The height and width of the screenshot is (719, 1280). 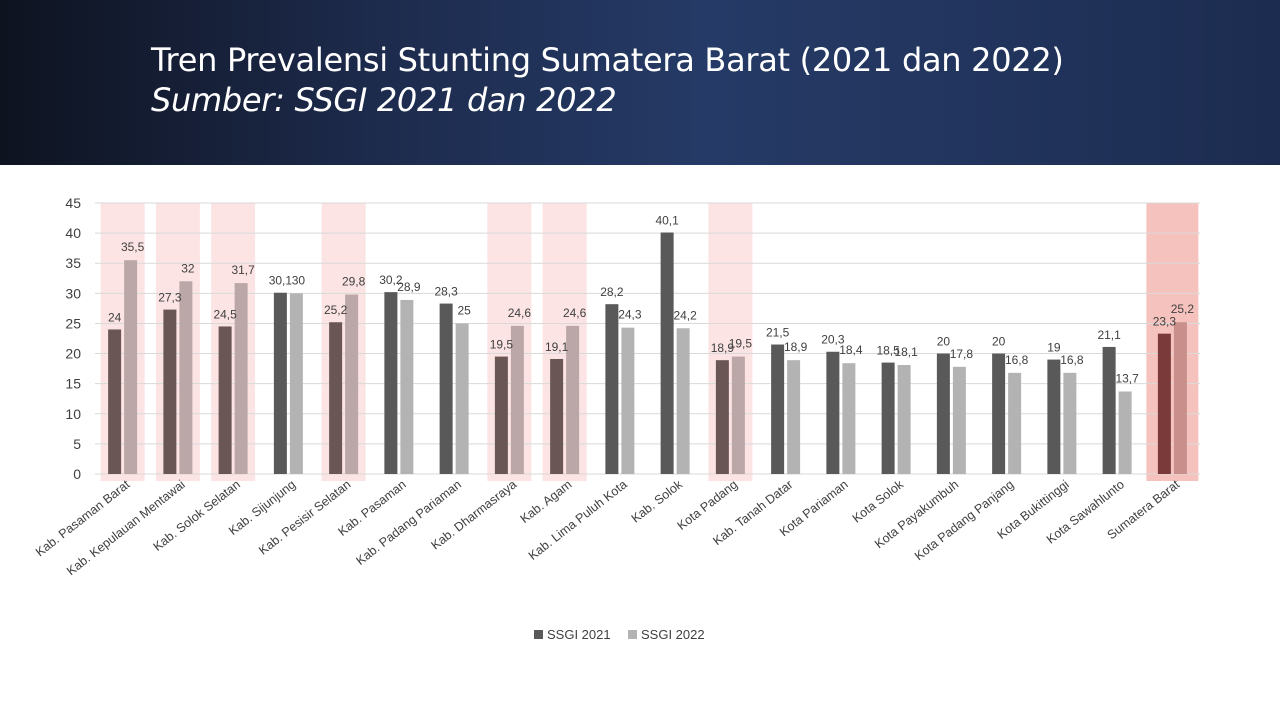 I want to click on x-category-label: Kota Padang Panjang, so click(x=964, y=520).